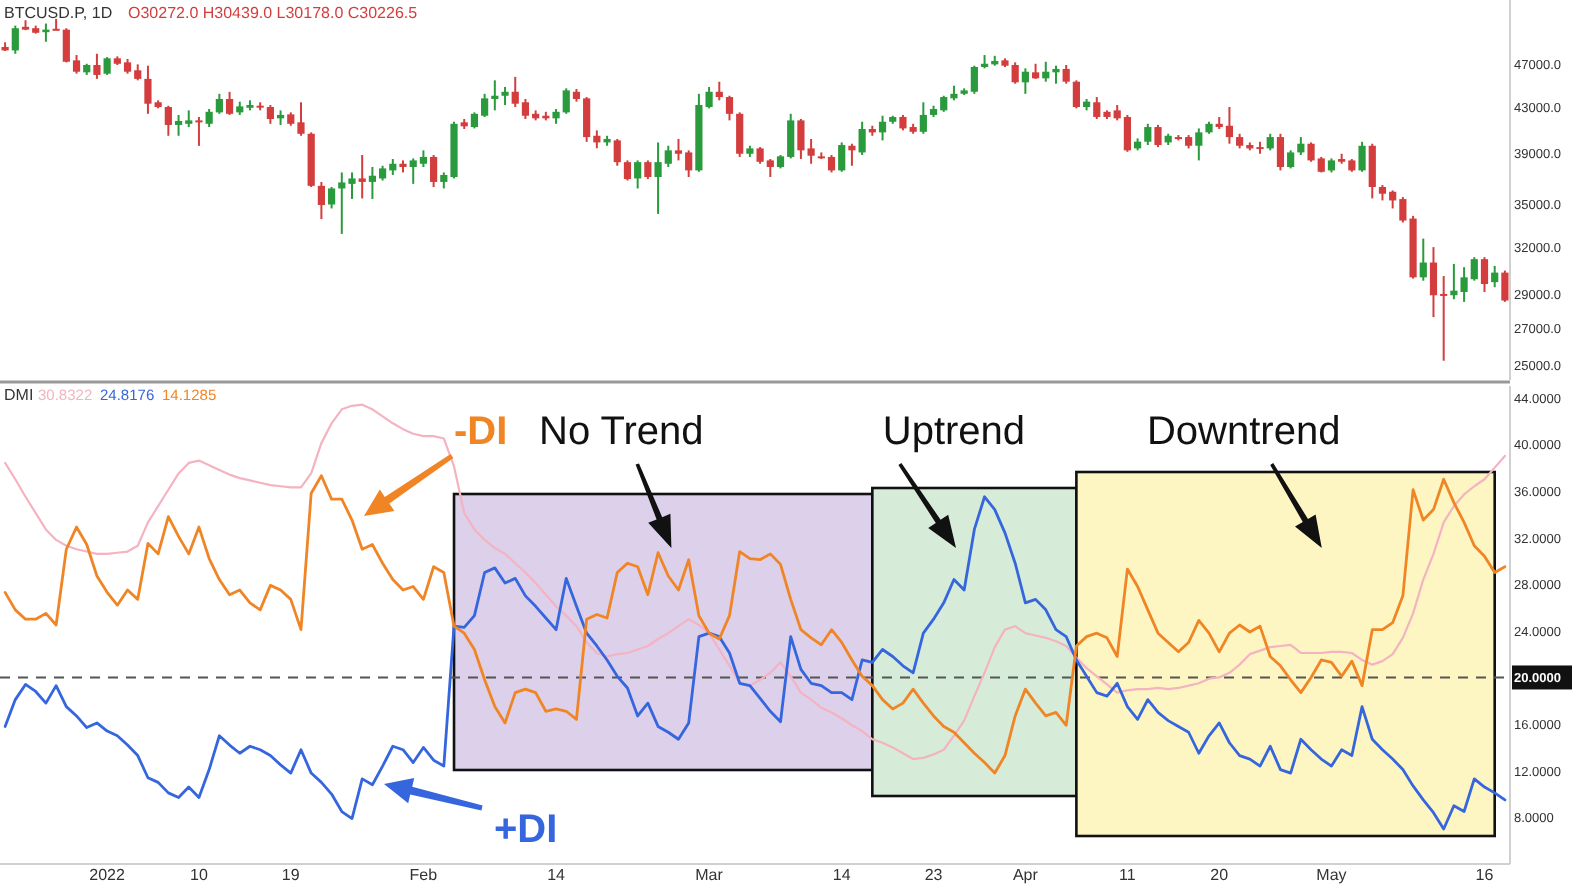  What do you see at coordinates (1485, 875) in the screenshot?
I see `x-tick-label: 16` at bounding box center [1485, 875].